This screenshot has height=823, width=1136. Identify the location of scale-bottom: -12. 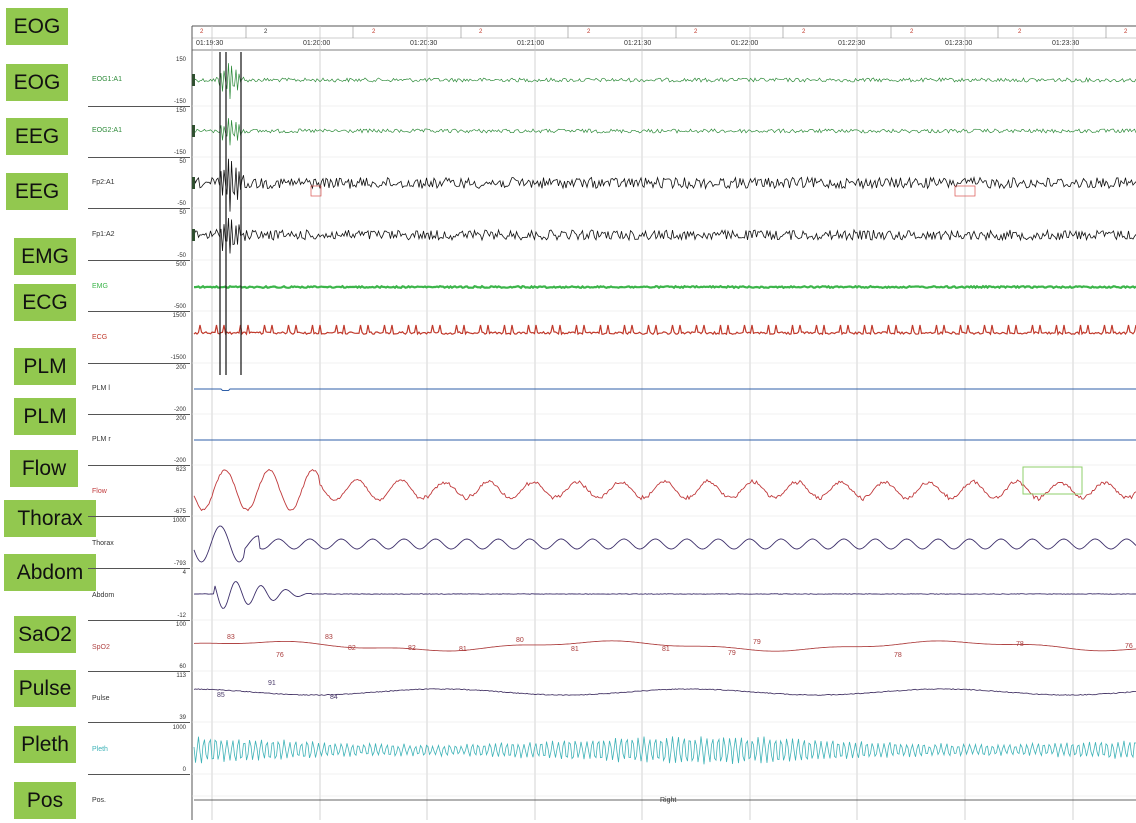
(181, 616).